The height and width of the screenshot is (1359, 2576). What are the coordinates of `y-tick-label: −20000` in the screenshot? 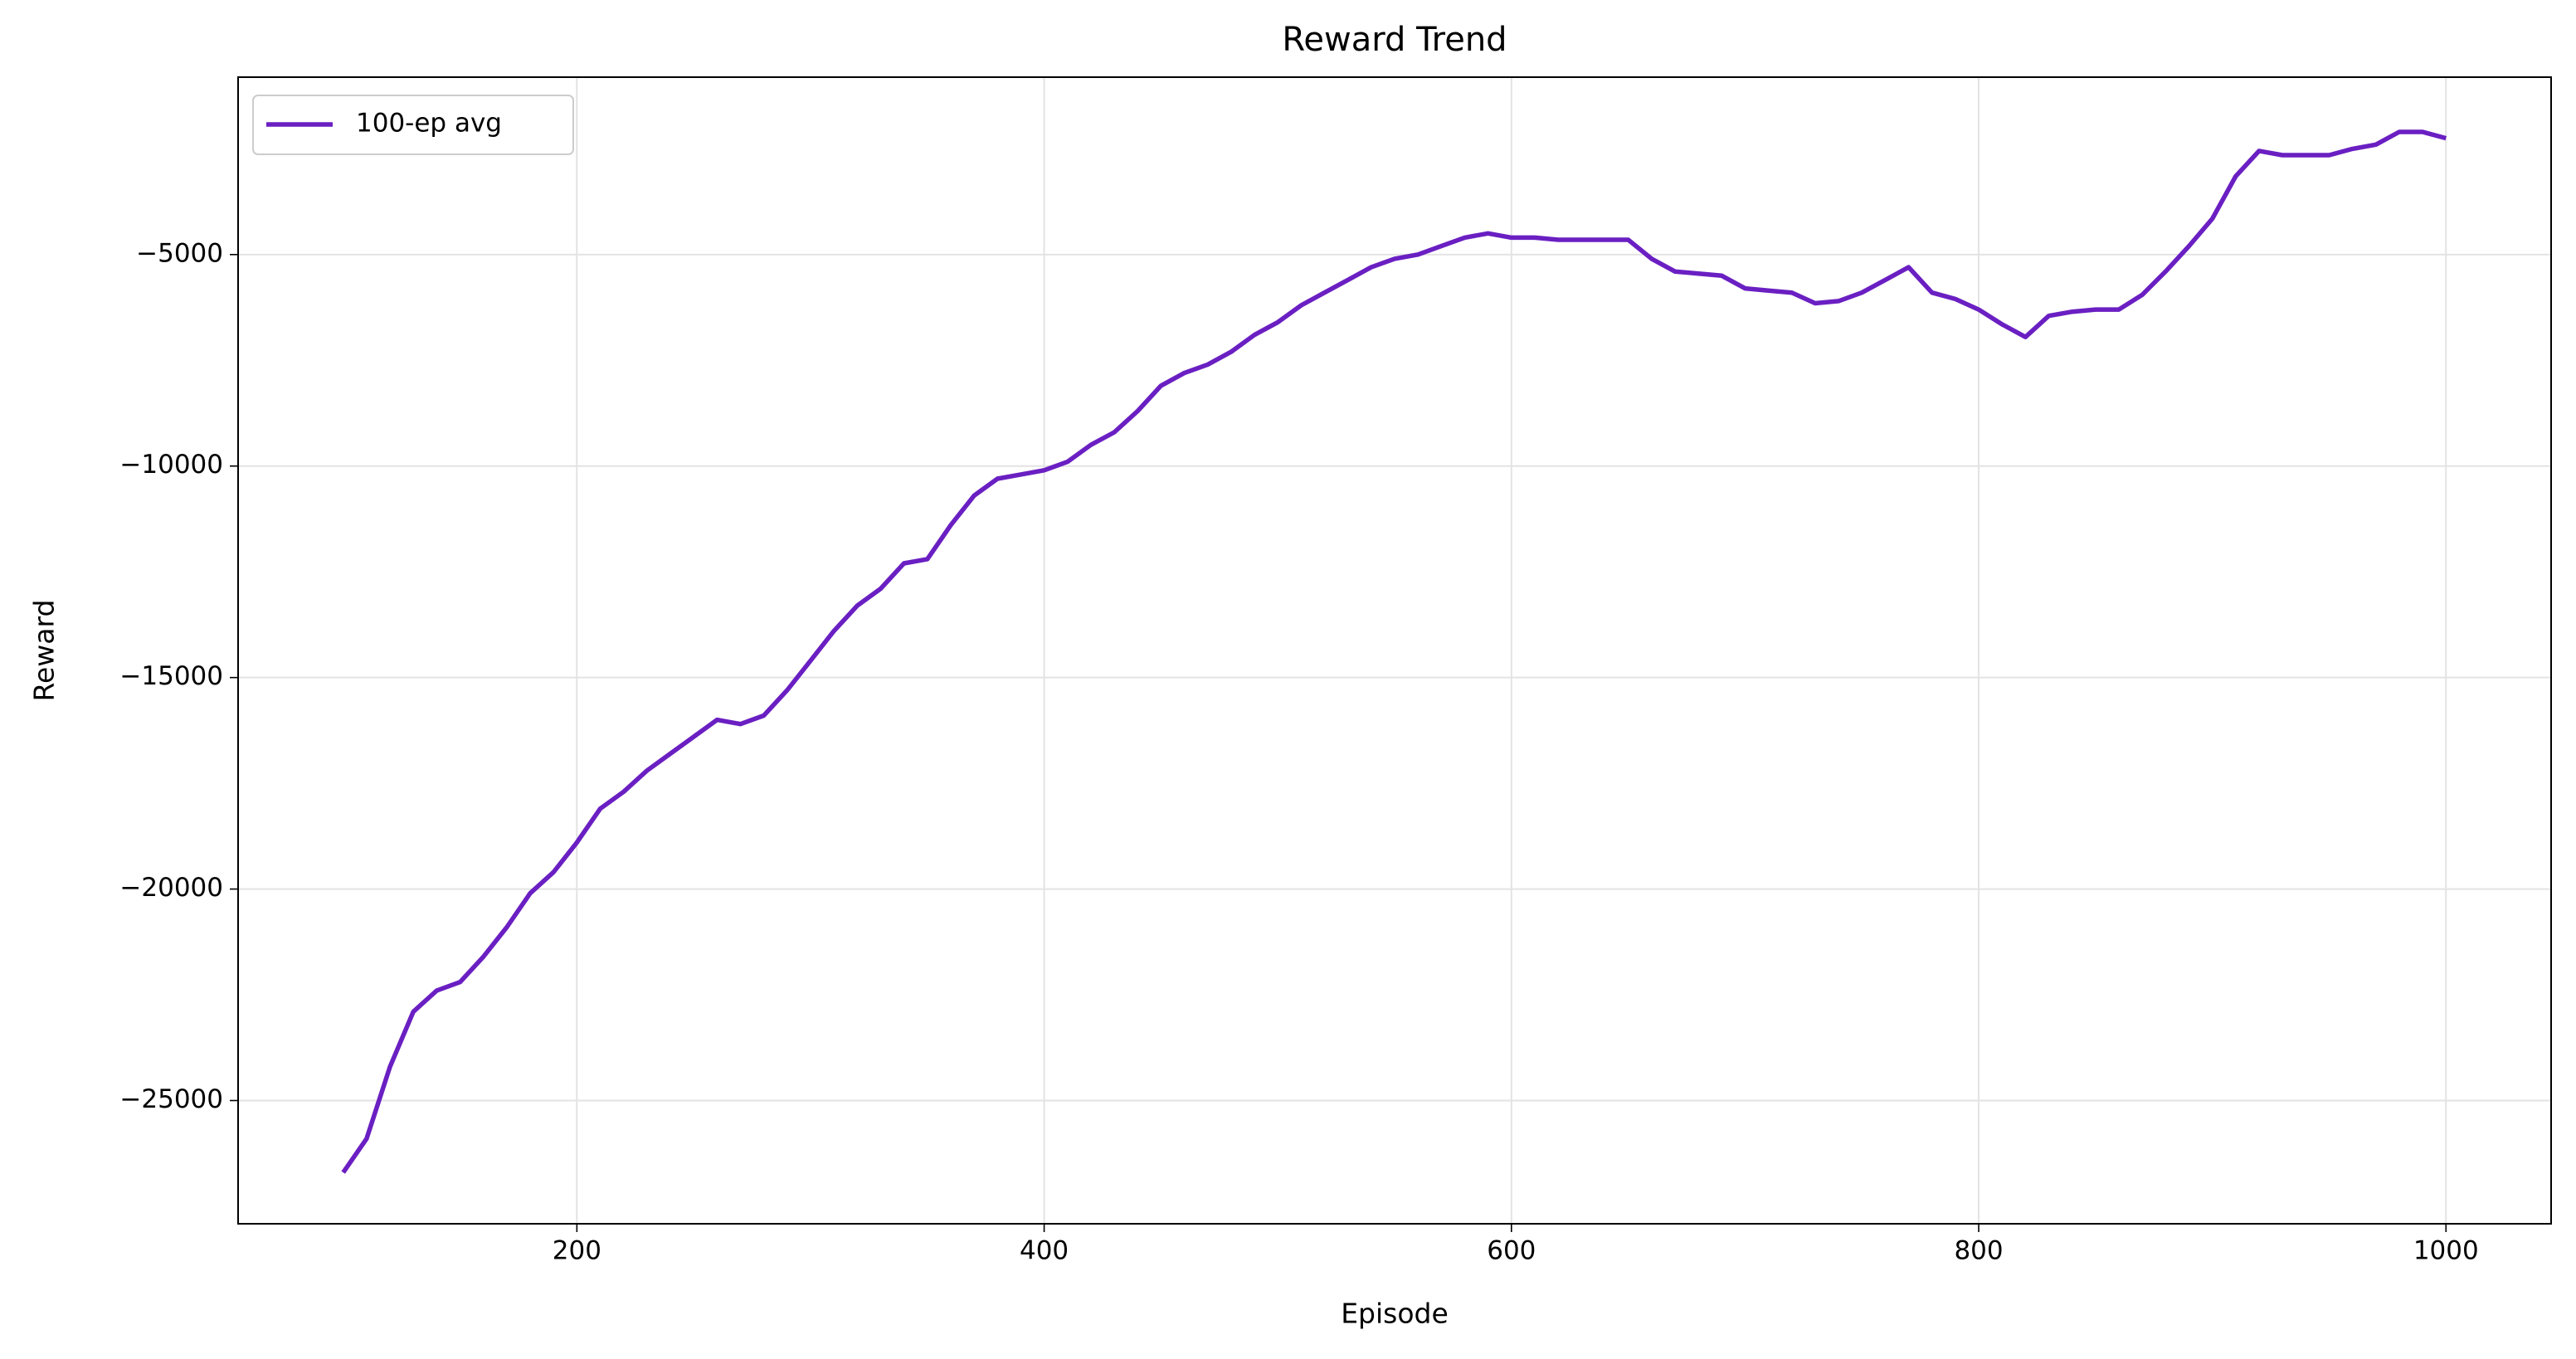 It's located at (171, 888).